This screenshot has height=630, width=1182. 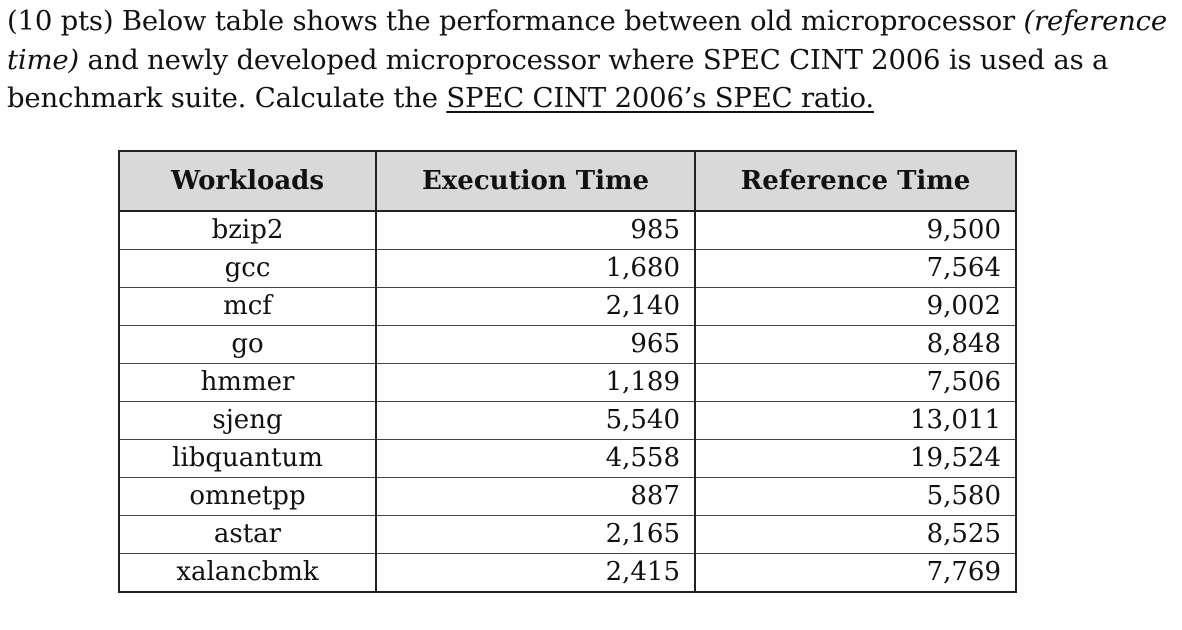 What do you see at coordinates (247, 534) in the screenshot?
I see `workload-name: astar` at bounding box center [247, 534].